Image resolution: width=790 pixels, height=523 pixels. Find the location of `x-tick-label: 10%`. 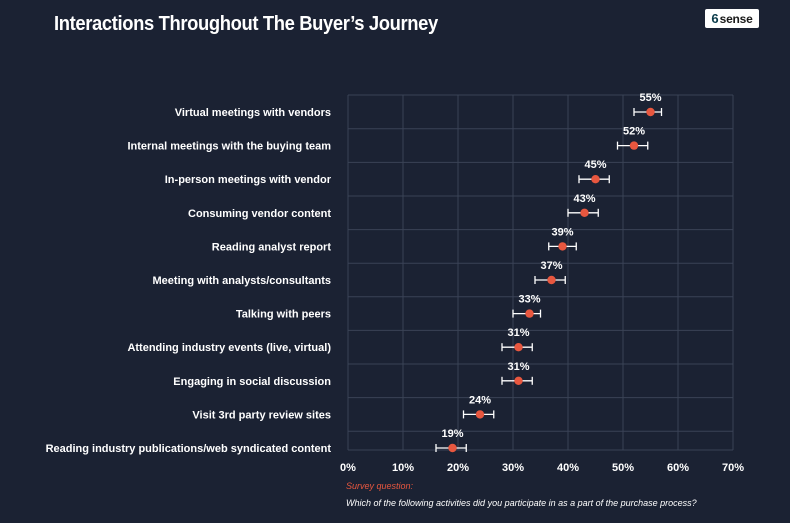

x-tick-label: 10% is located at coordinates (403, 468).